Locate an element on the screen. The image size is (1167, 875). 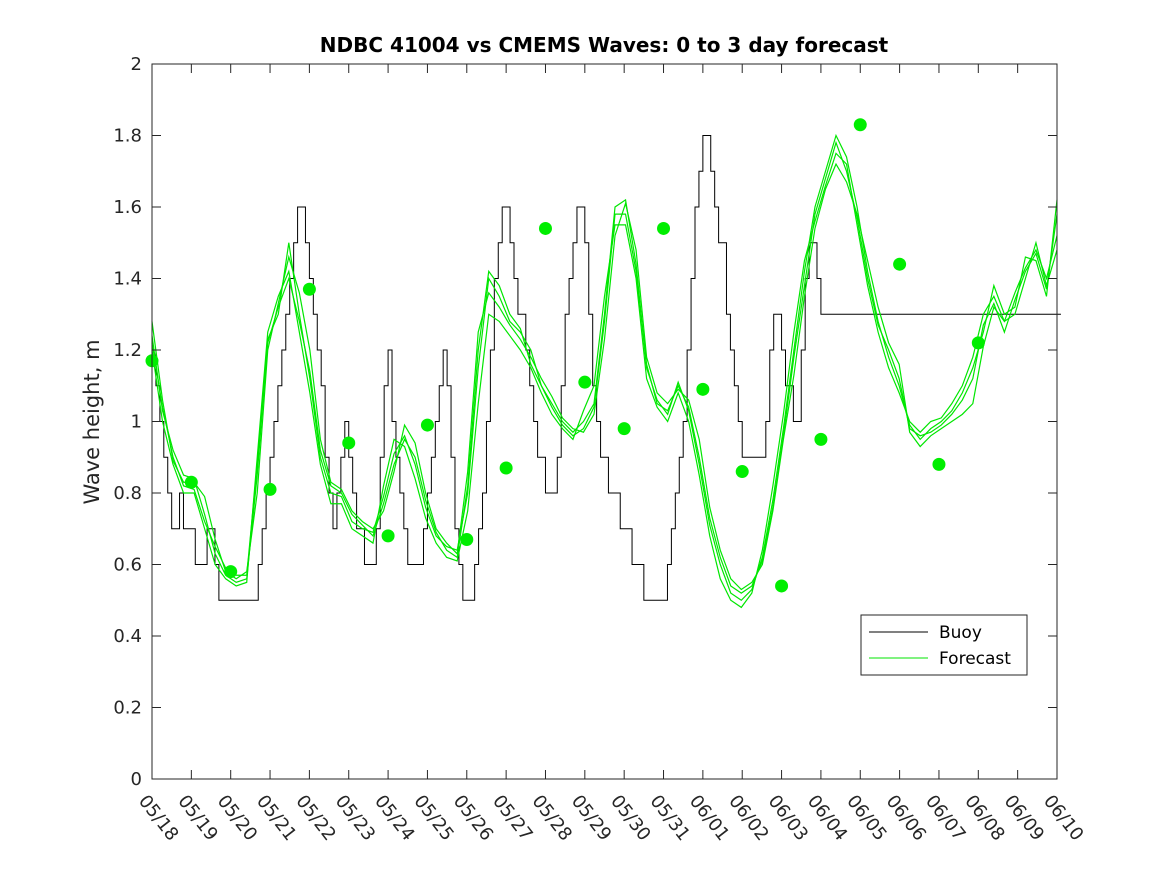
y-tick-label: 1.2 is located at coordinates (127, 350).